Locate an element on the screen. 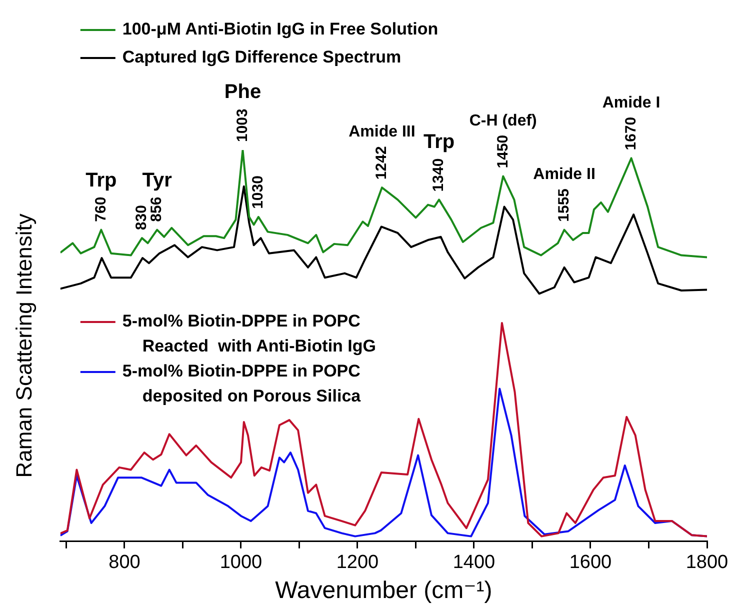  annotation: Phe is located at coordinates (243, 92).